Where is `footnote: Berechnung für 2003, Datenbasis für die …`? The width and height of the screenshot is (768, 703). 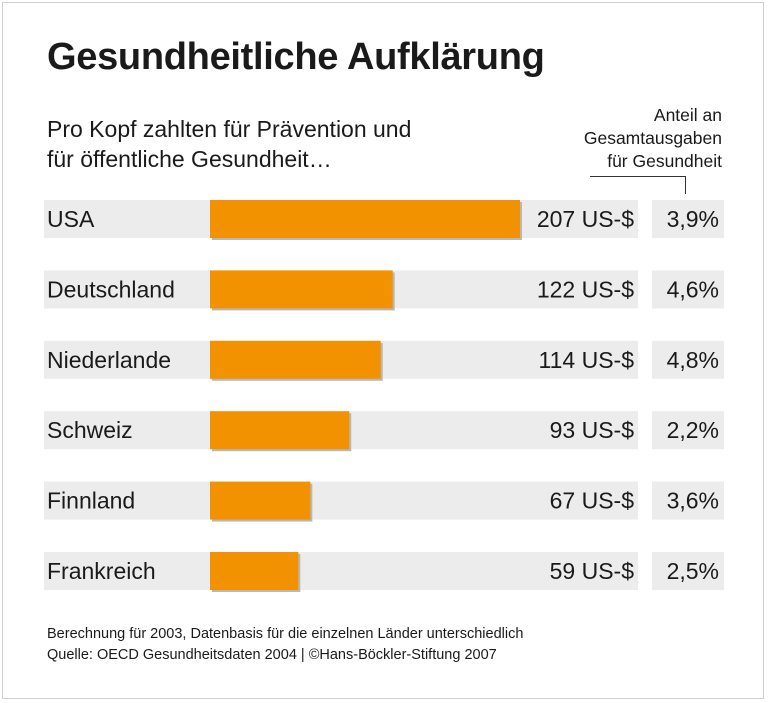
footnote: Berechnung für 2003, Datenbasis für die … is located at coordinates (285, 634).